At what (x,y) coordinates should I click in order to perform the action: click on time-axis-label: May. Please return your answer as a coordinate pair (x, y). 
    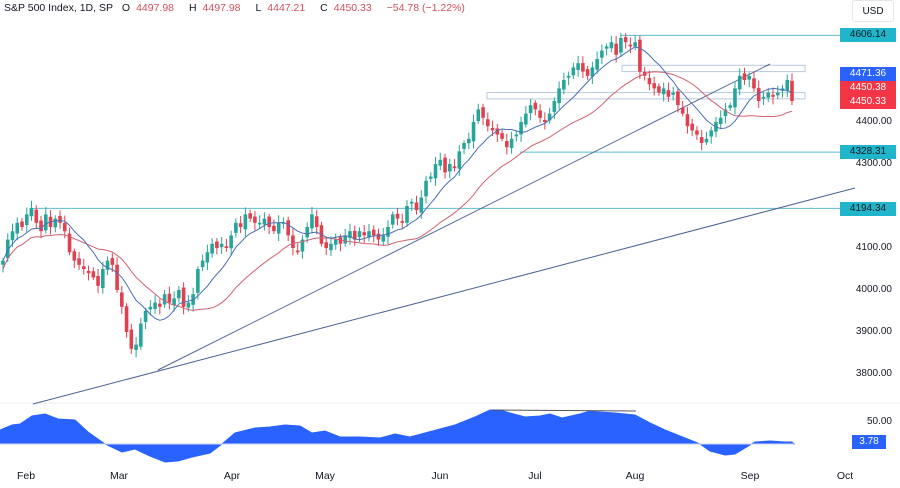
    Looking at the image, I should click on (325, 476).